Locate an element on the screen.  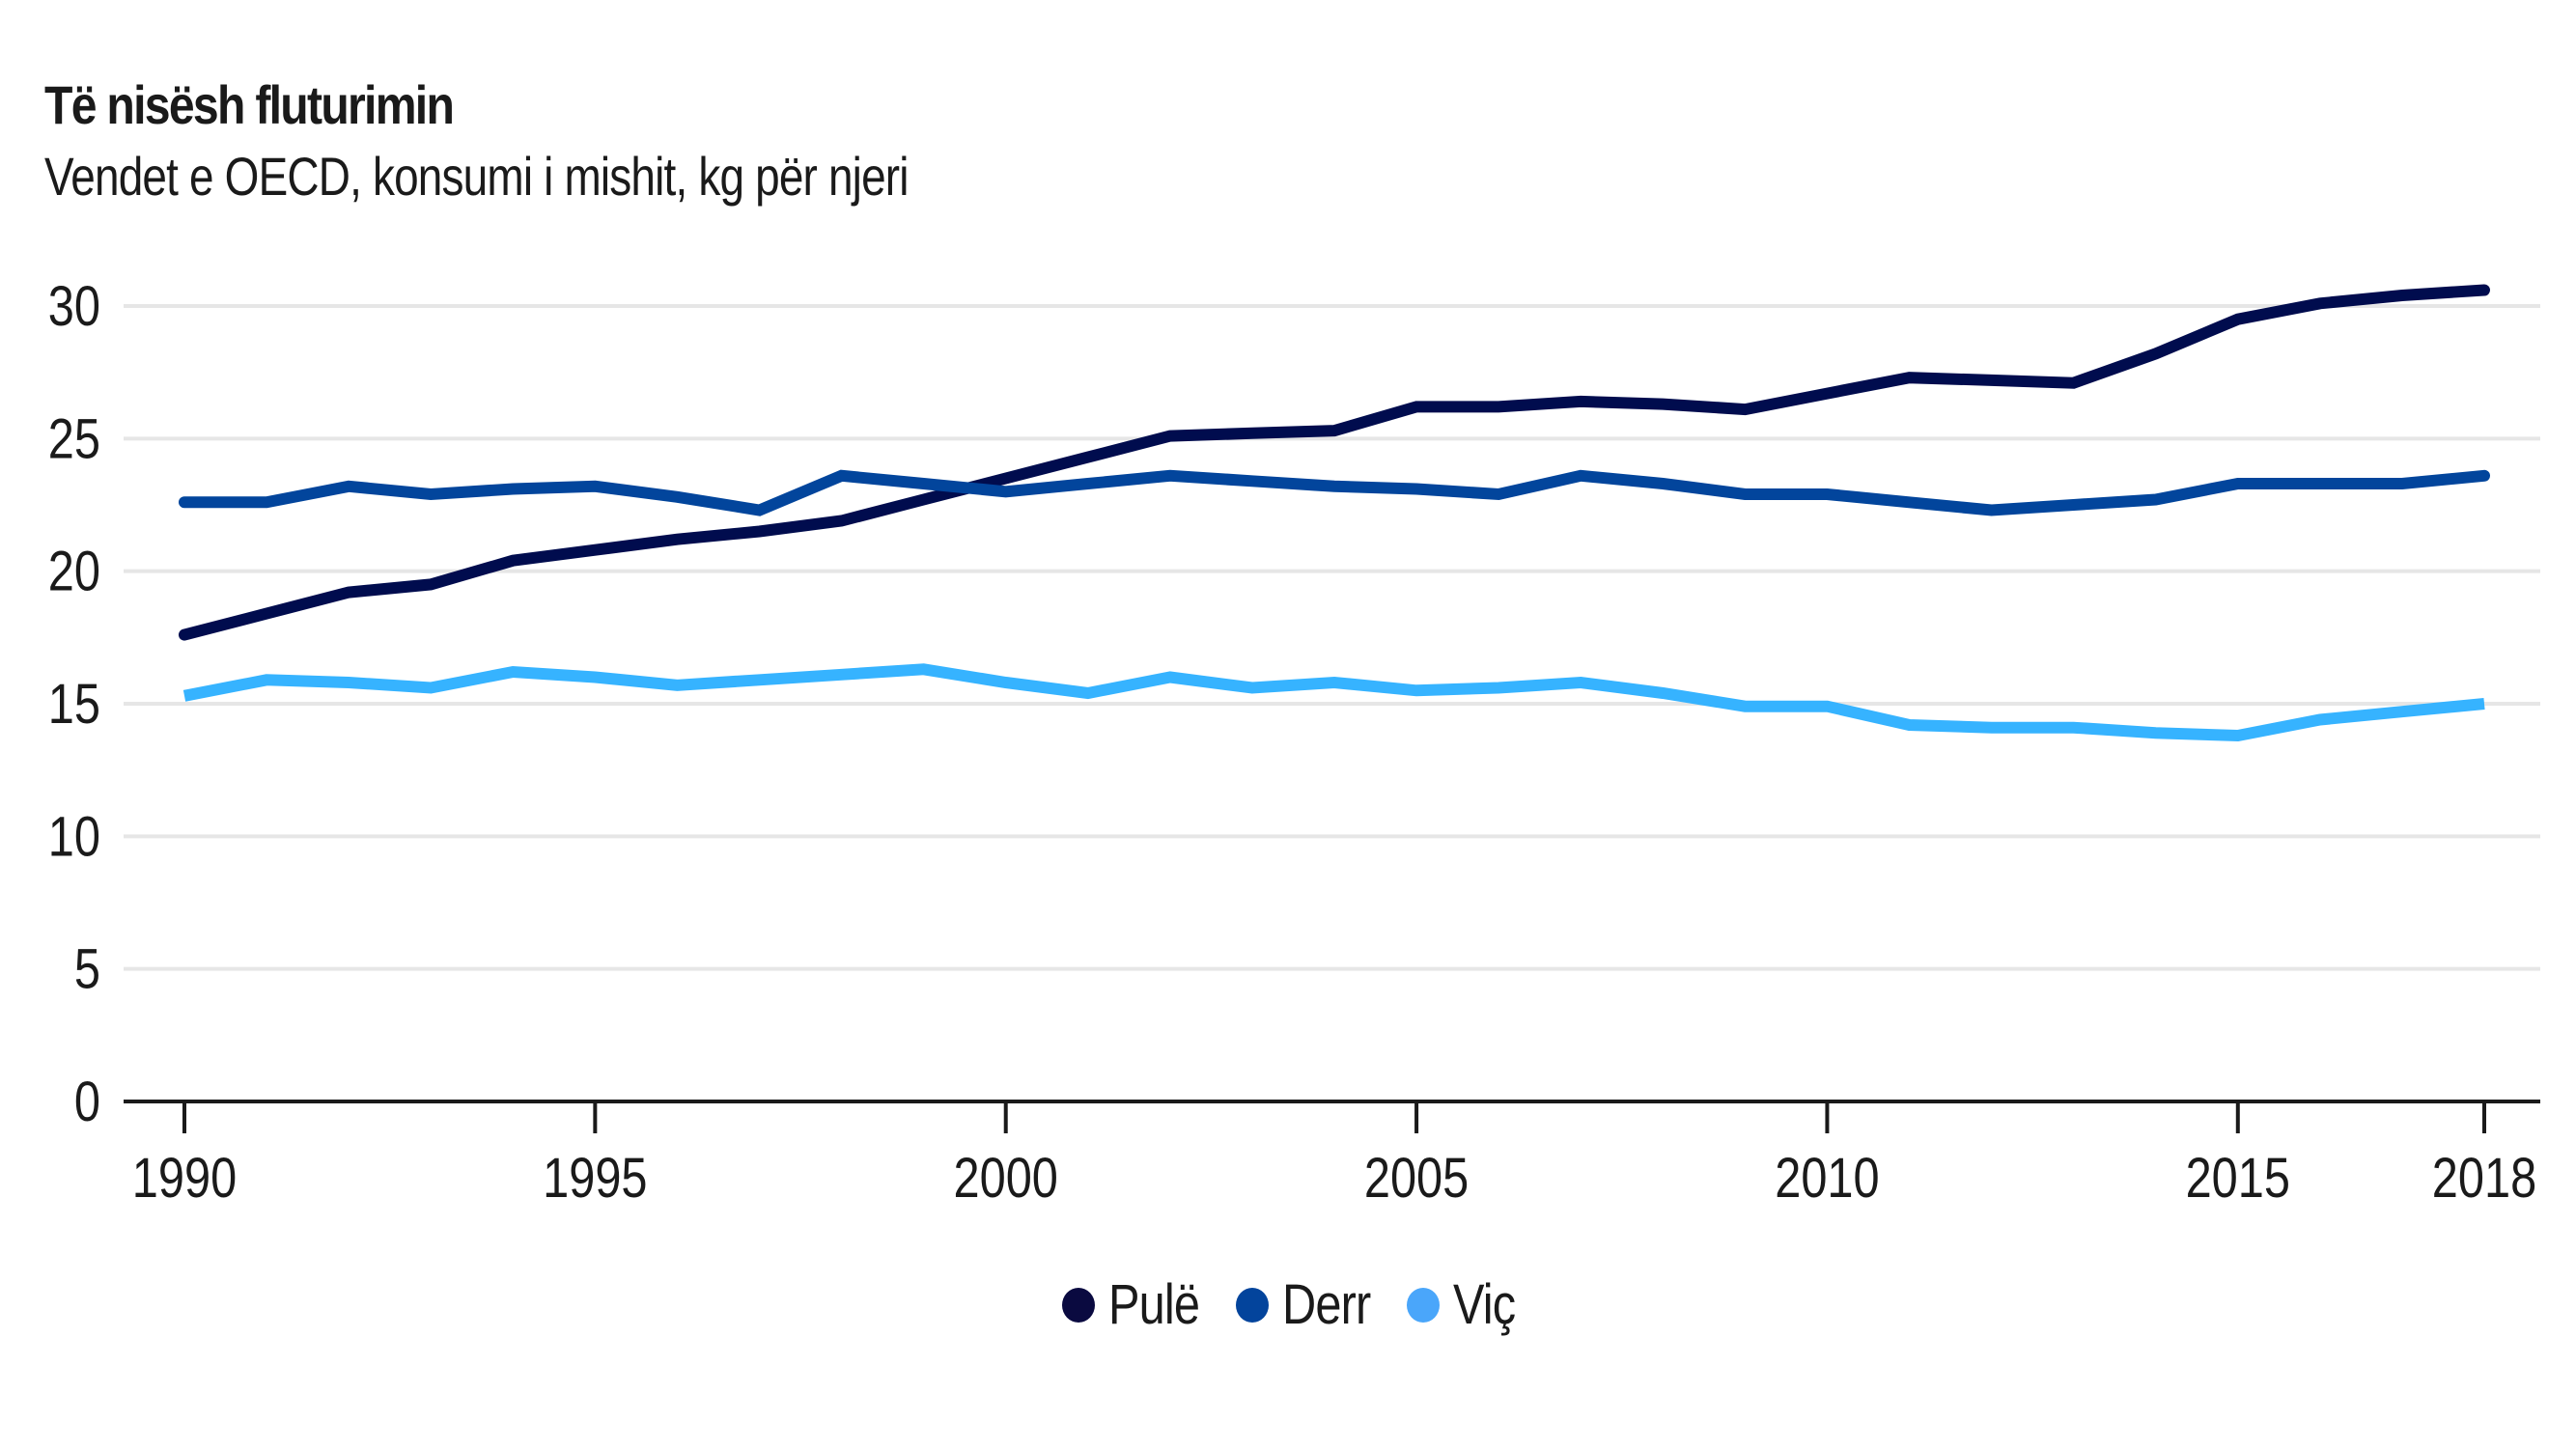
legend-label: Viç is located at coordinates (1485, 1304).